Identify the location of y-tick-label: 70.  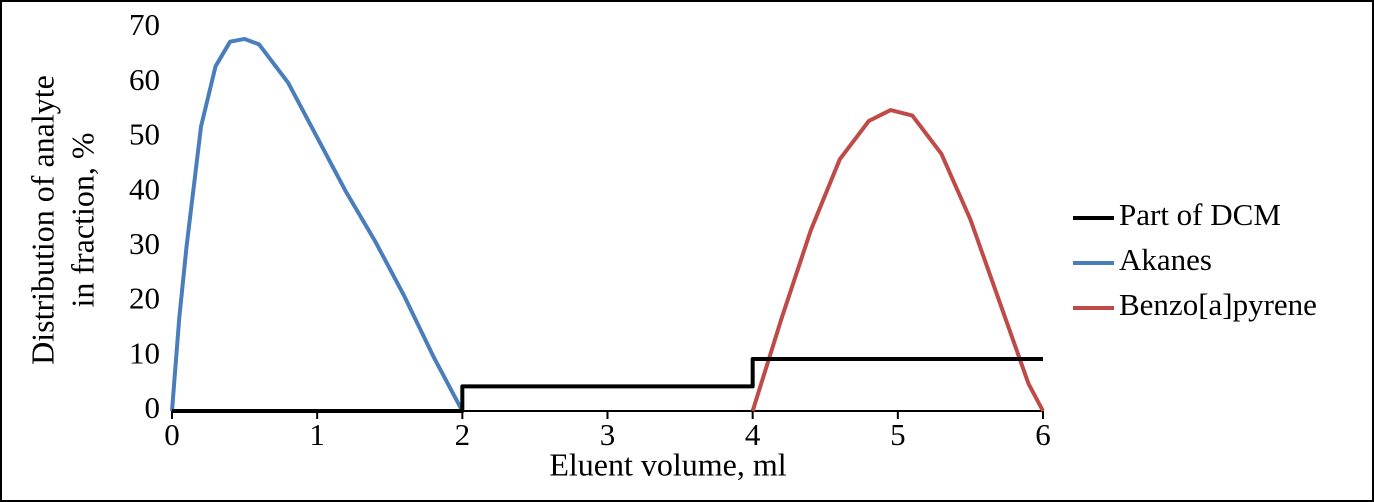
(144, 24).